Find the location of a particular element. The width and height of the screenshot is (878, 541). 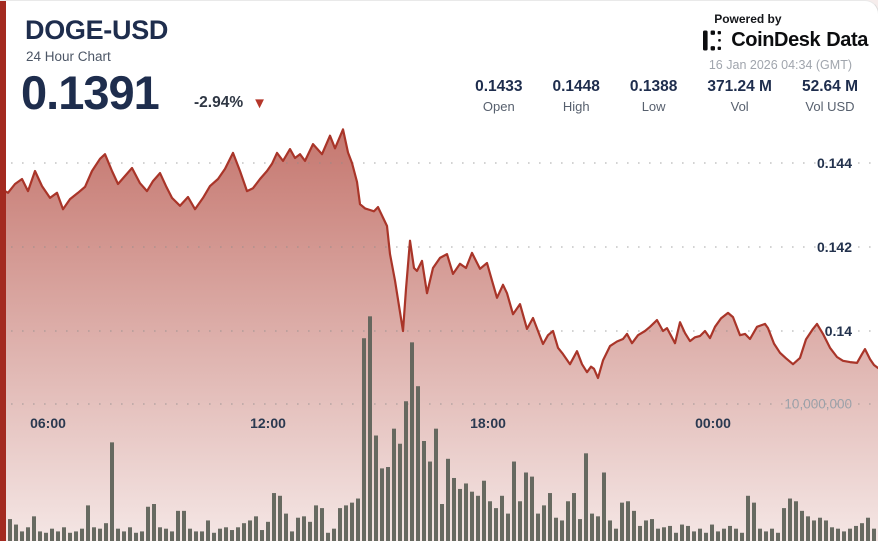

brand-name-main: CoinDesk is located at coordinates (775, 40).